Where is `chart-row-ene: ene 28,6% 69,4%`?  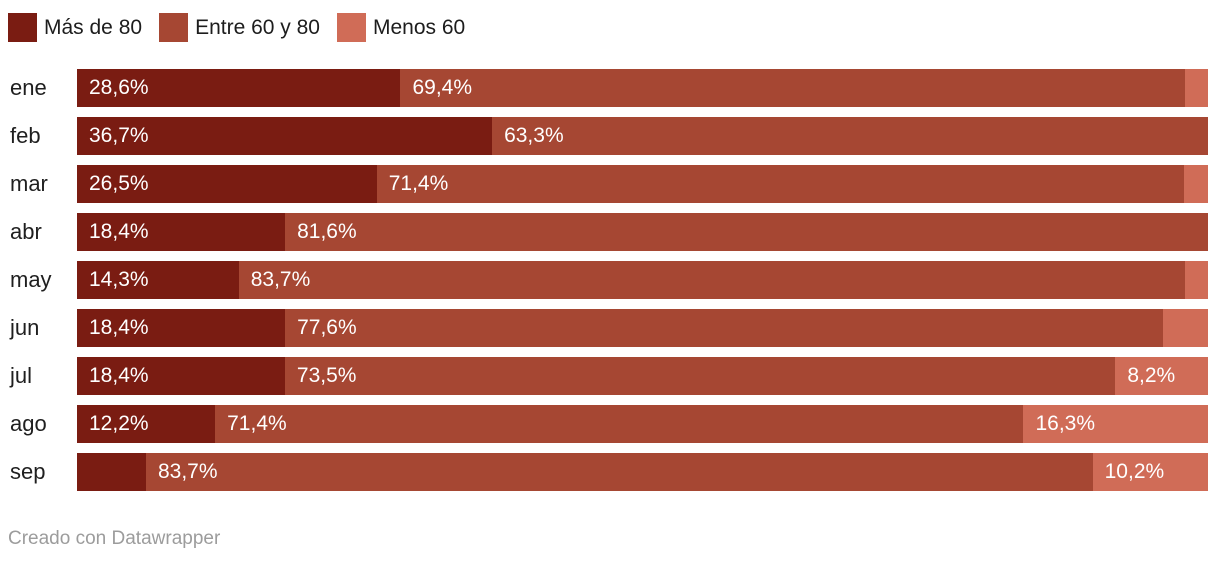 chart-row-ene: ene 28,6% 69,4% is located at coordinates (604, 88).